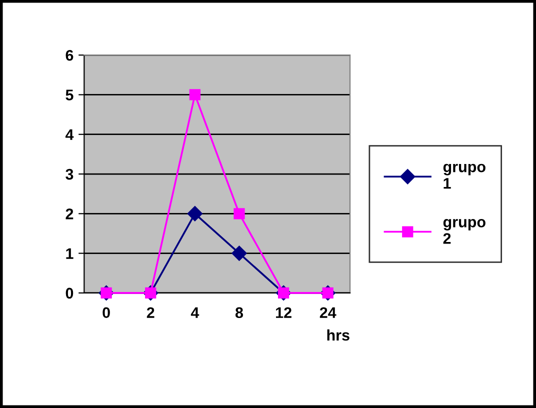 This screenshot has width=536, height=408. I want to click on legend-label: grupo 2, so click(464, 231).